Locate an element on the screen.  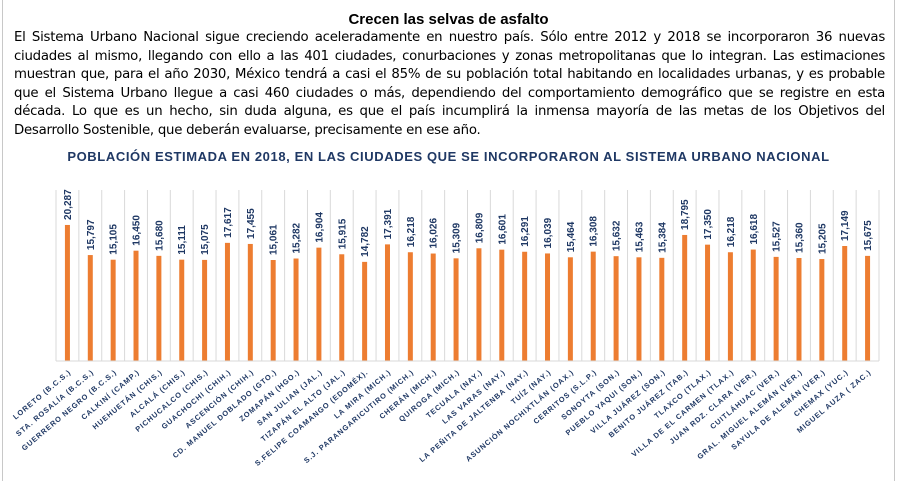
value-label: 16,039 is located at coordinates (548, 232).